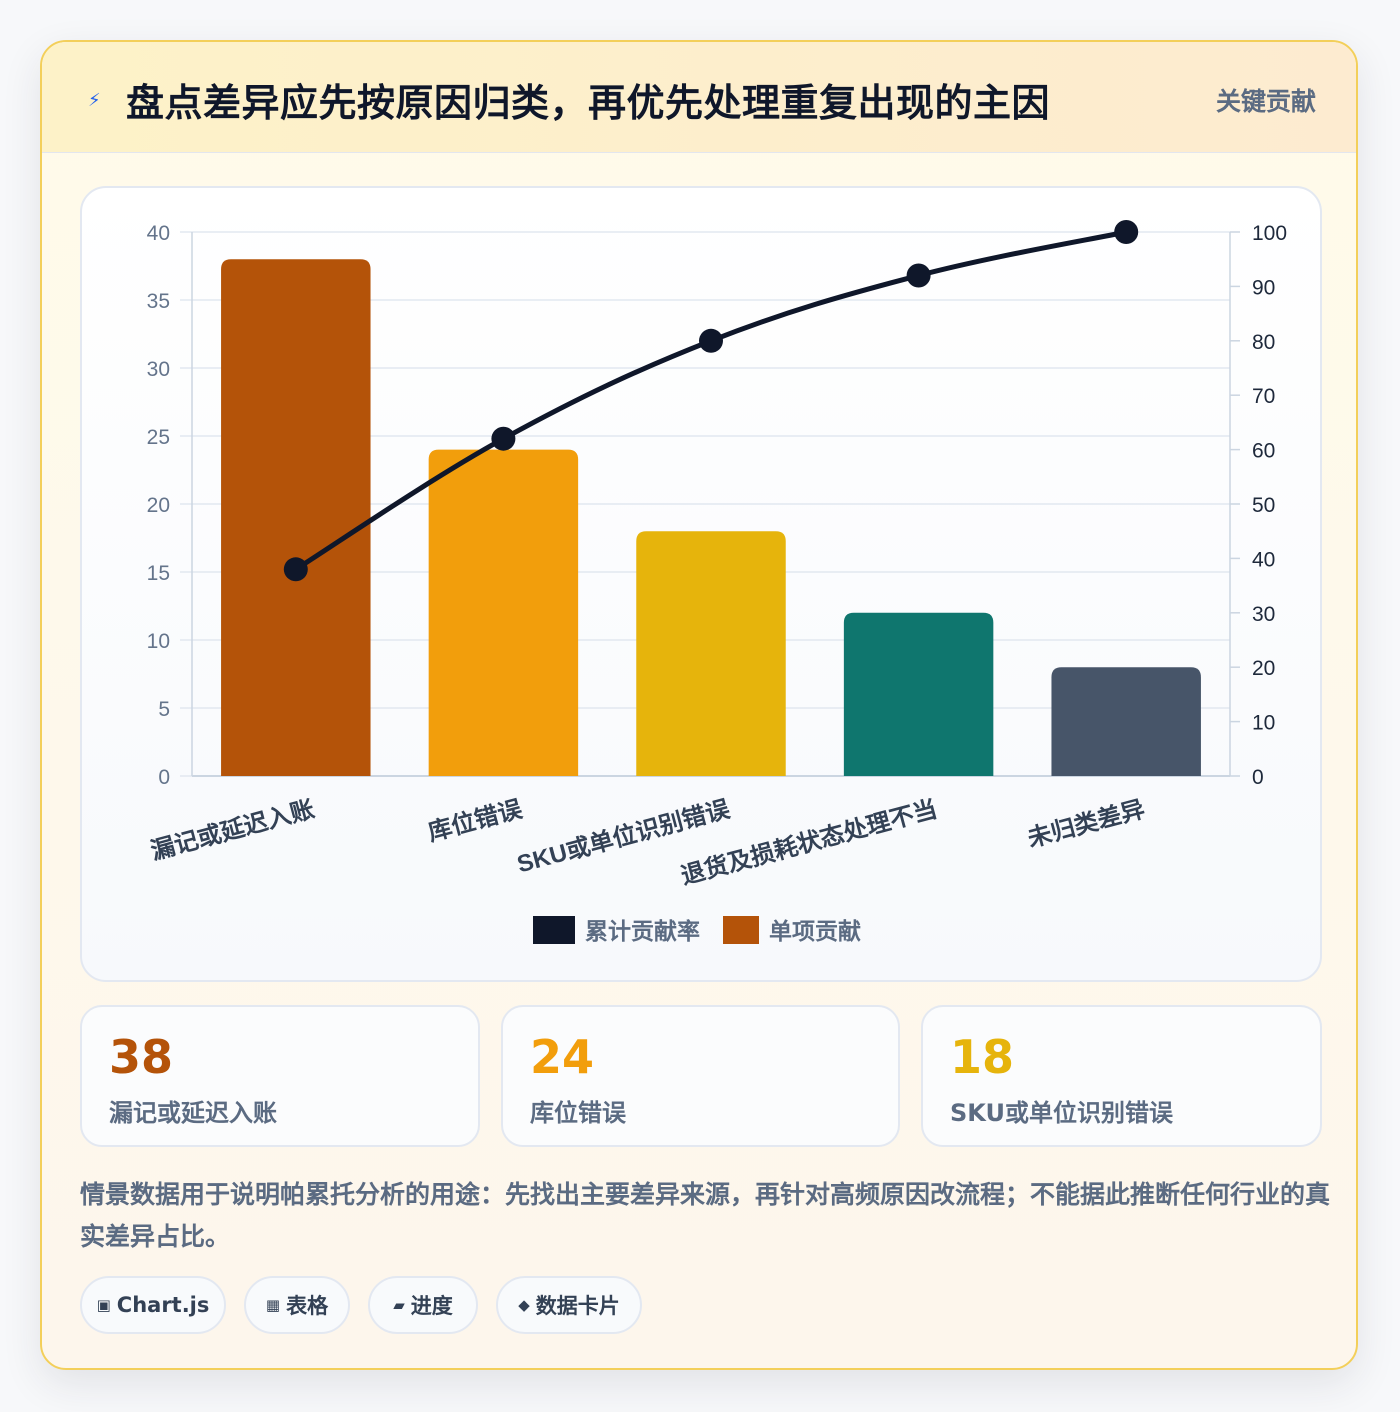  I want to click on right-axis-tick-label: 80, so click(1263, 342).